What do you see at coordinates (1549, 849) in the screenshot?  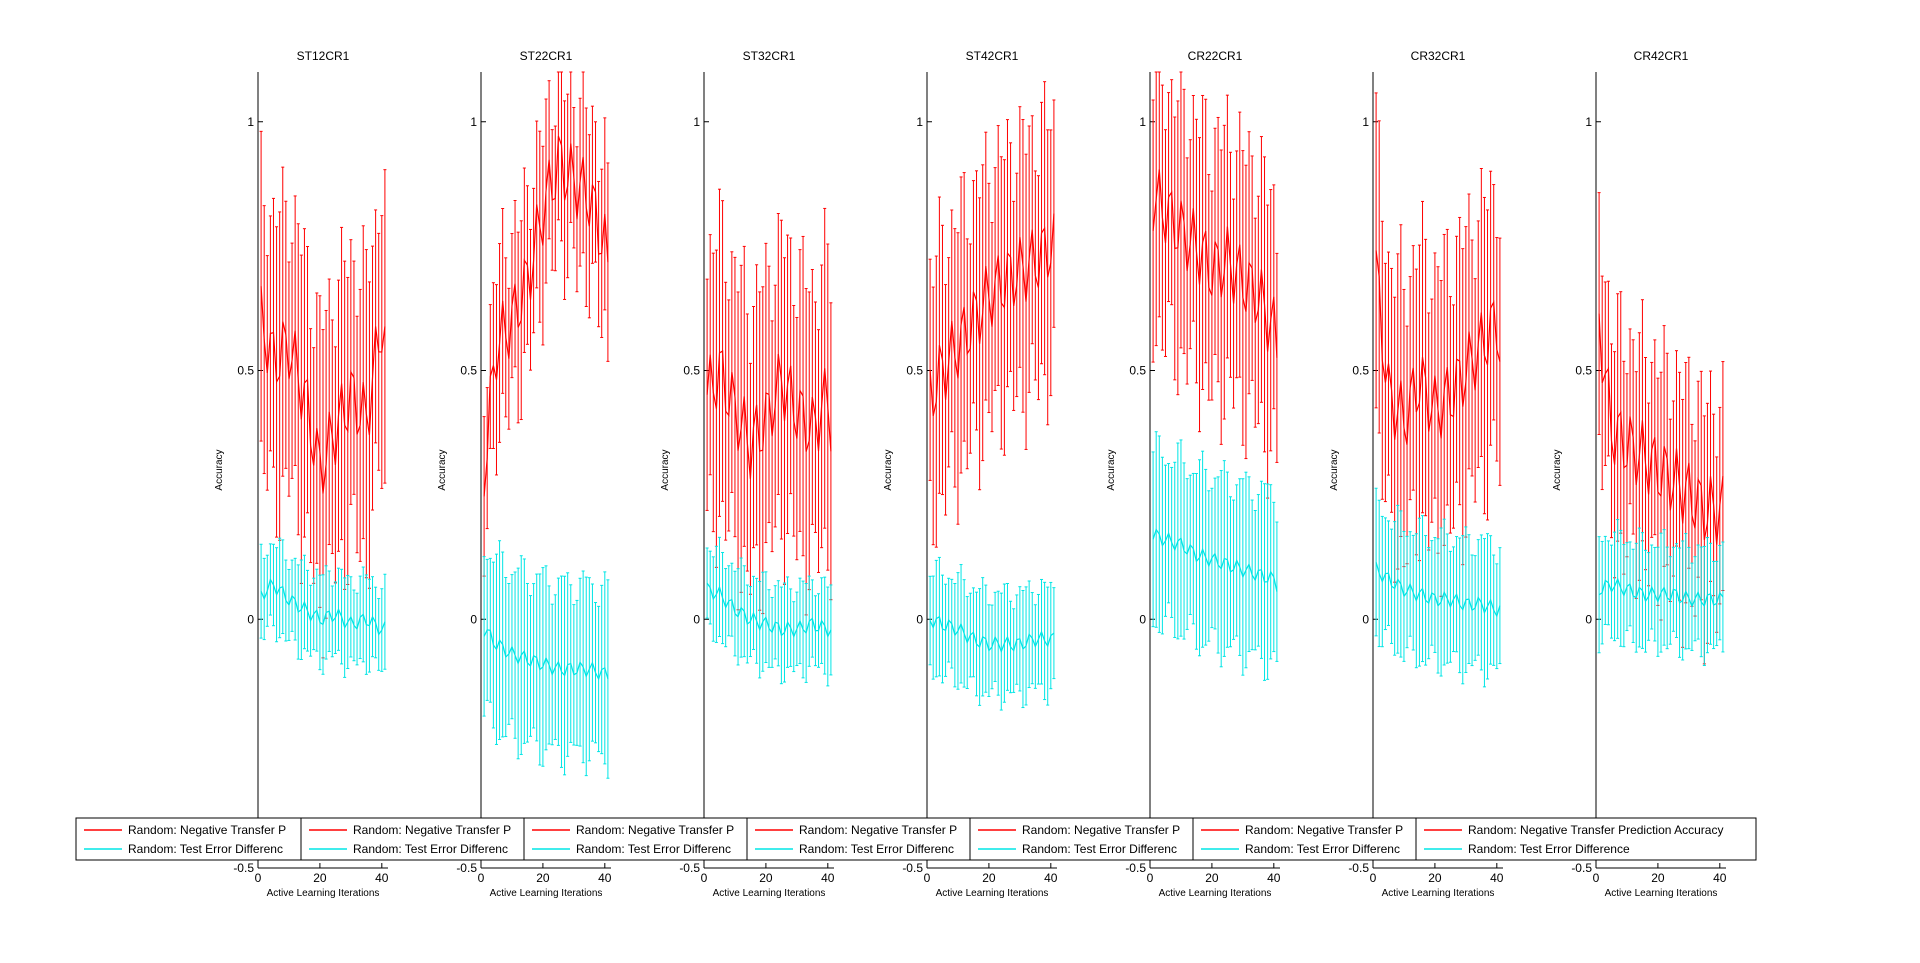 I see `legend-entry: Random: Test Error Difference` at bounding box center [1549, 849].